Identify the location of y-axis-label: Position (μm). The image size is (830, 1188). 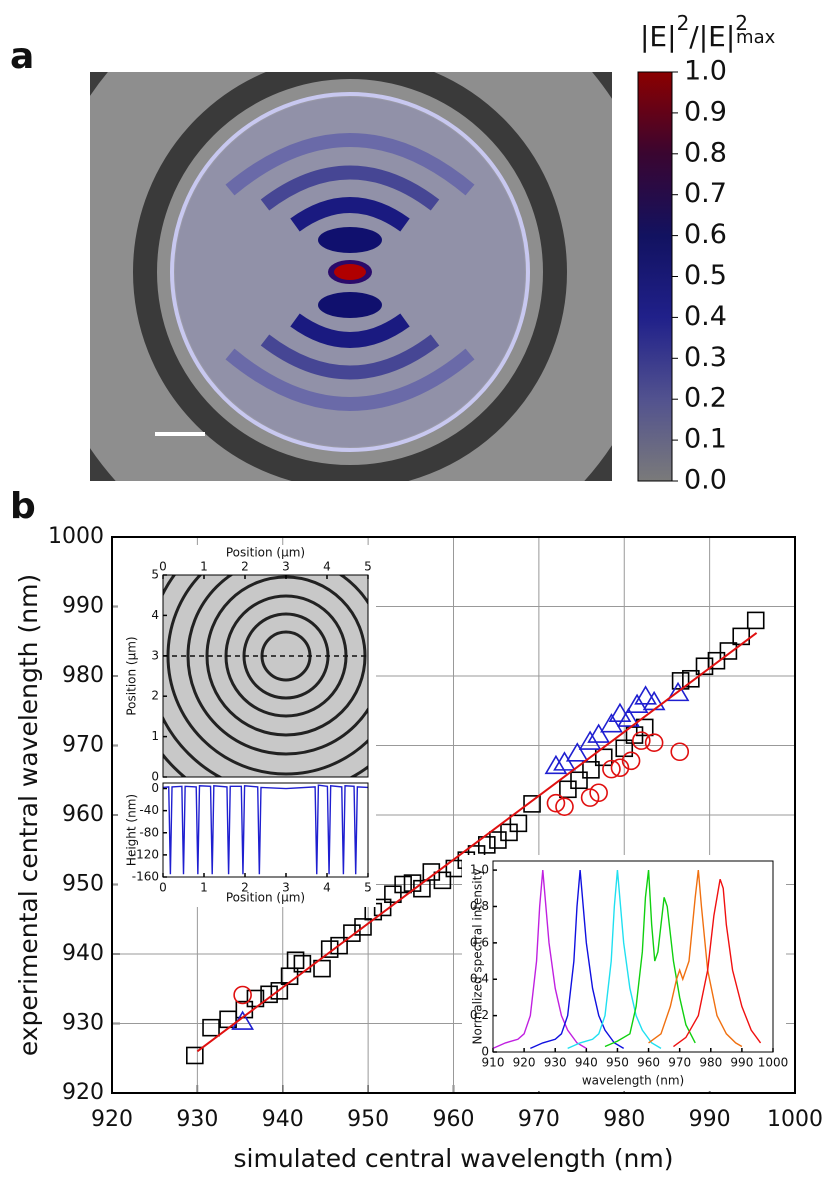
(132, 675).